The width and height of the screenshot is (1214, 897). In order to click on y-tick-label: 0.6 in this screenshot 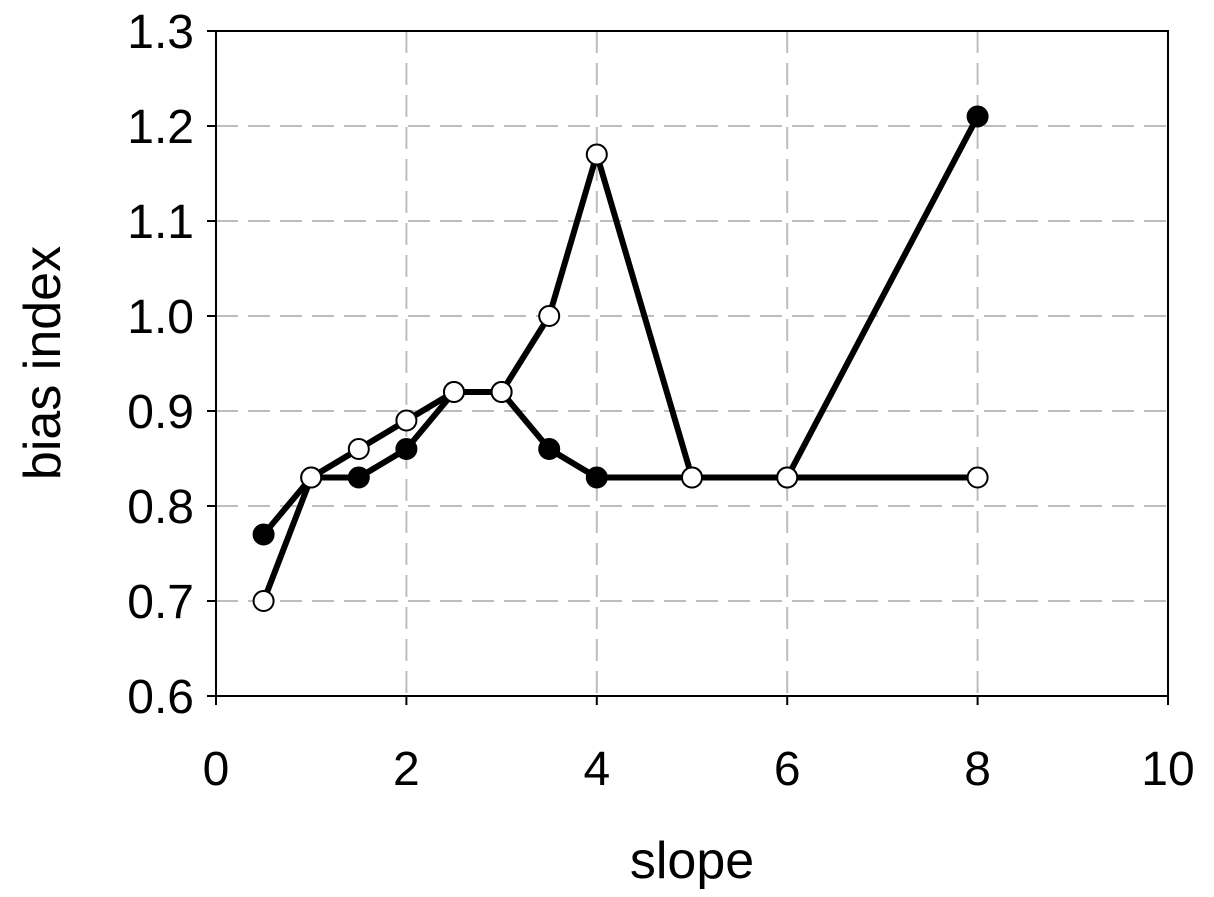, I will do `click(160, 697)`.